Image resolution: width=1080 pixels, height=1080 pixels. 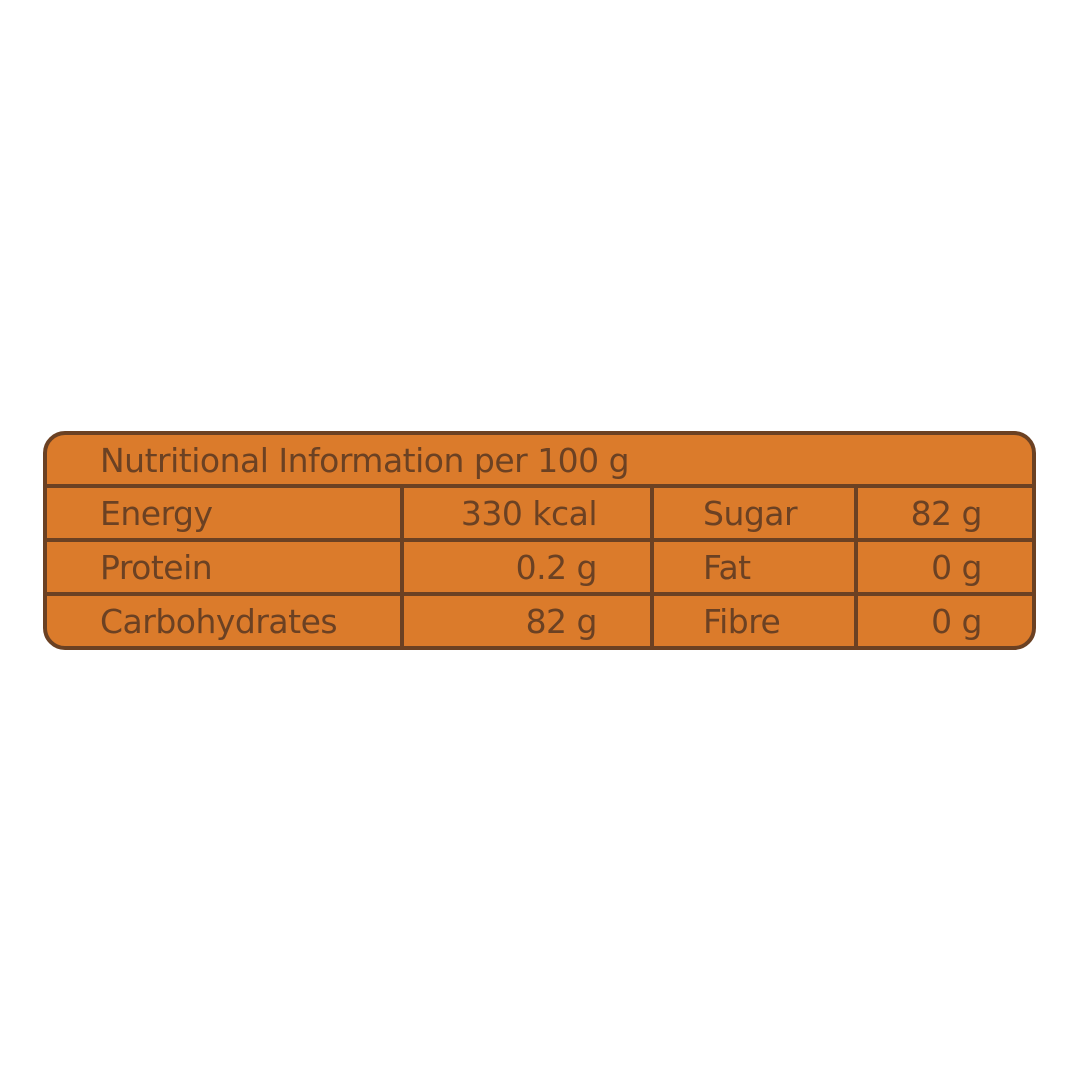 What do you see at coordinates (750, 513) in the screenshot?
I see `sugar-label: Sugar` at bounding box center [750, 513].